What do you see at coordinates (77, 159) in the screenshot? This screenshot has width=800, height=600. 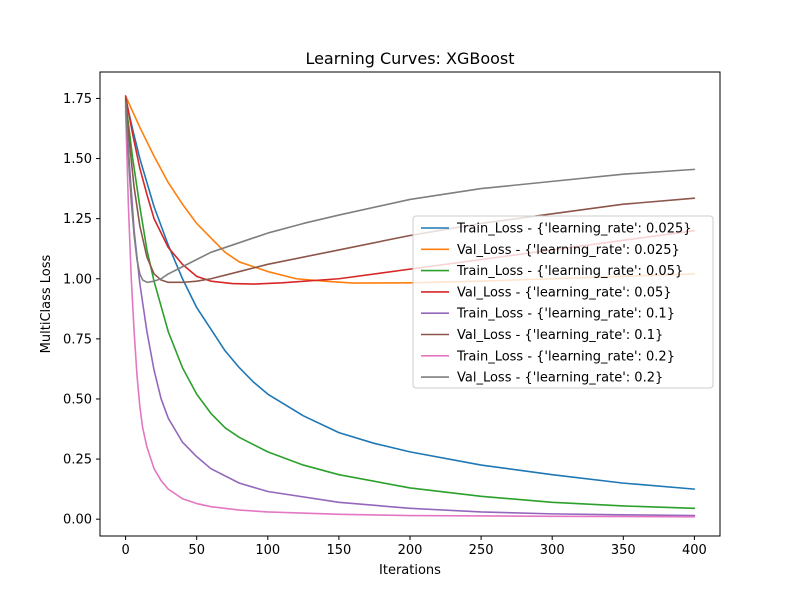 I see `y-tick-label: 1.50` at bounding box center [77, 159].